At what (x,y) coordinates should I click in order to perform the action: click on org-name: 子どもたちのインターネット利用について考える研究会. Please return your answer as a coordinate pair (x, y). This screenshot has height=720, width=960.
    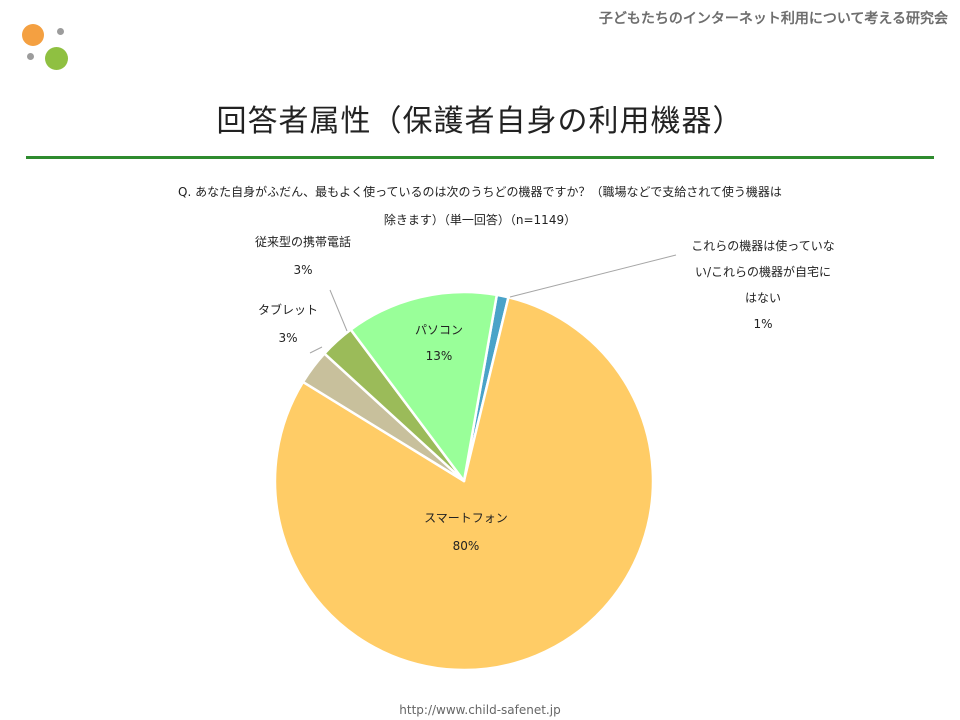
    Looking at the image, I should click on (773, 19).